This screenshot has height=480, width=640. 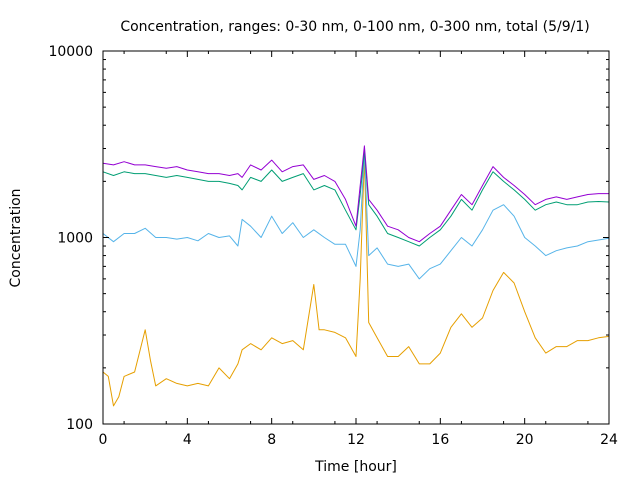 What do you see at coordinates (79, 425) in the screenshot?
I see `y-tick-label: 100` at bounding box center [79, 425].